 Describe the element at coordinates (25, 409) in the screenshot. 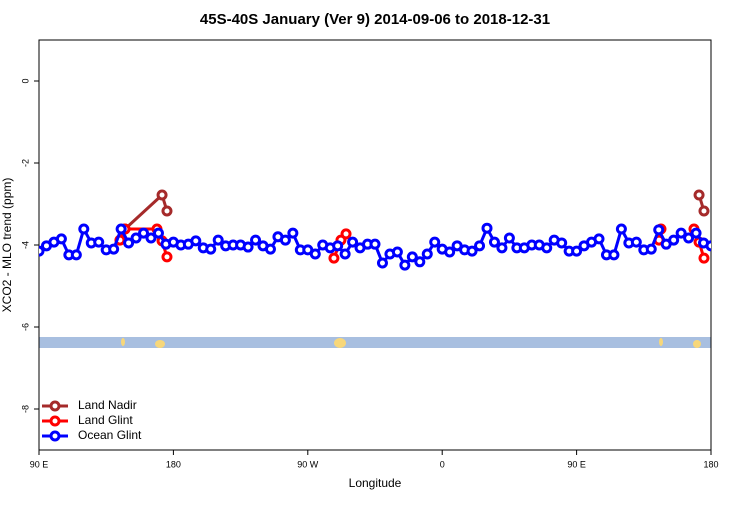

I see `y-tick-label: -8` at that location.